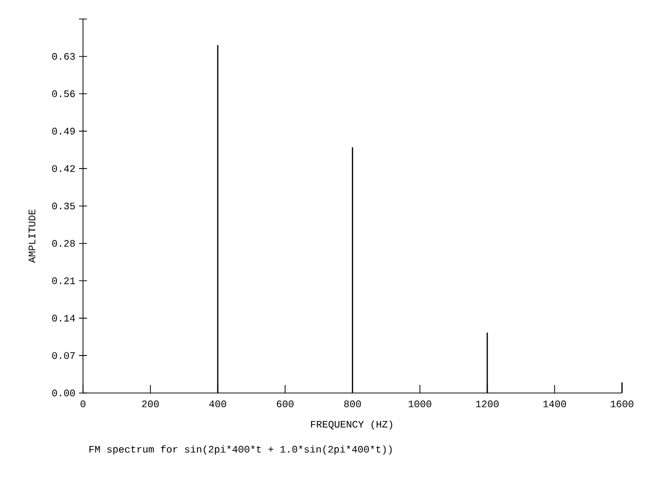 The width and height of the screenshot is (652, 486). Describe the element at coordinates (217, 404) in the screenshot. I see `x-tick-label: 400` at that location.